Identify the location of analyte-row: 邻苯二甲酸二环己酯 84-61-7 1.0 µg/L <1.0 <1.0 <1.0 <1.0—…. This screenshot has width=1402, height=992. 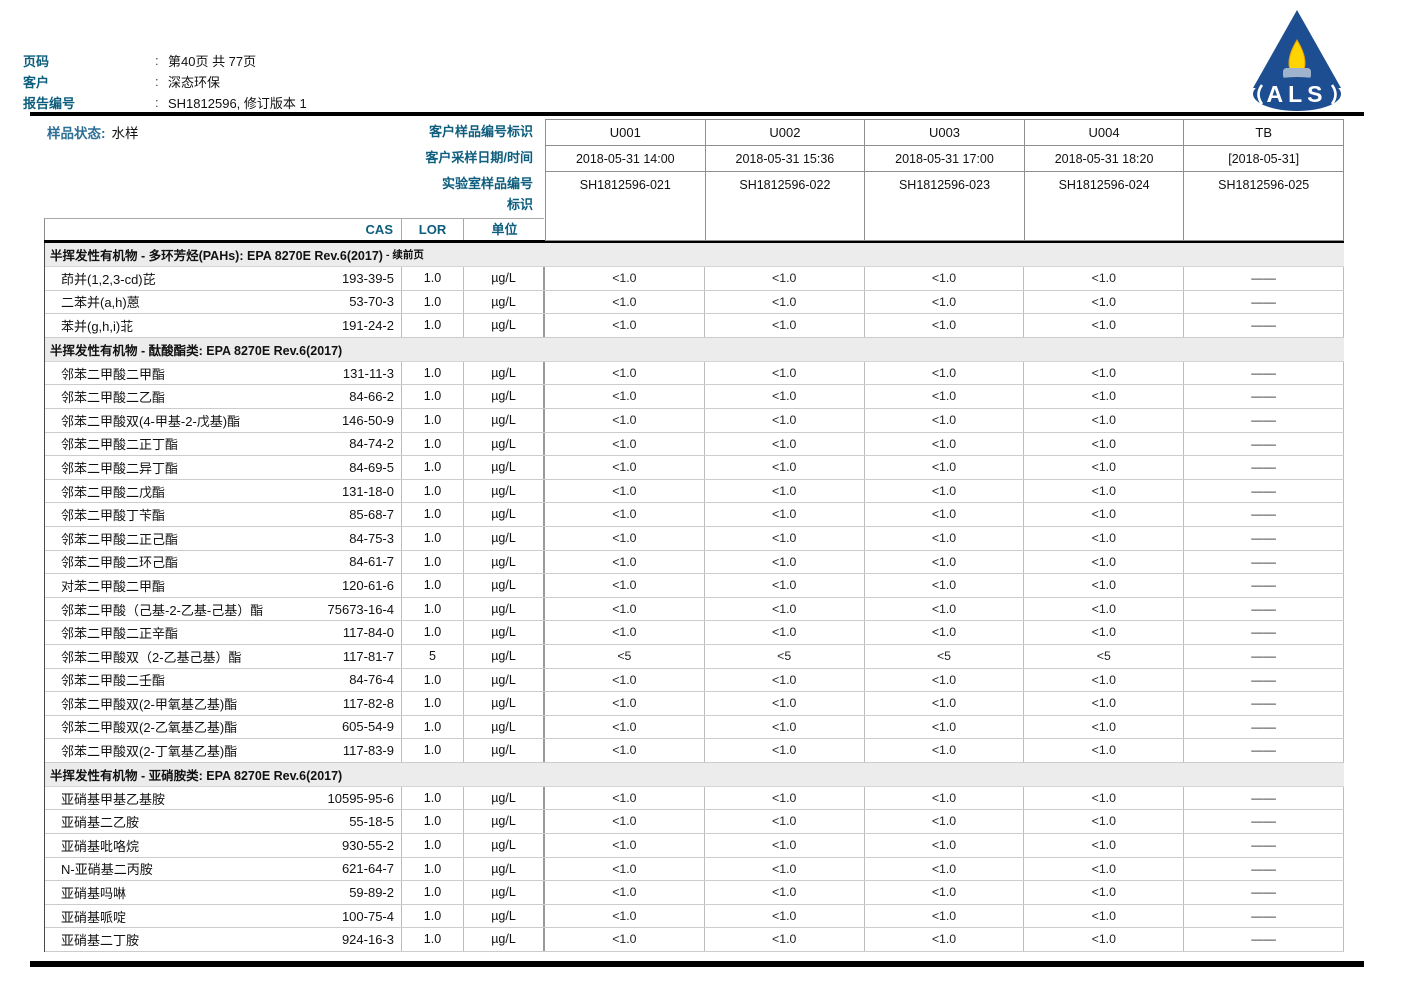
(694, 562).